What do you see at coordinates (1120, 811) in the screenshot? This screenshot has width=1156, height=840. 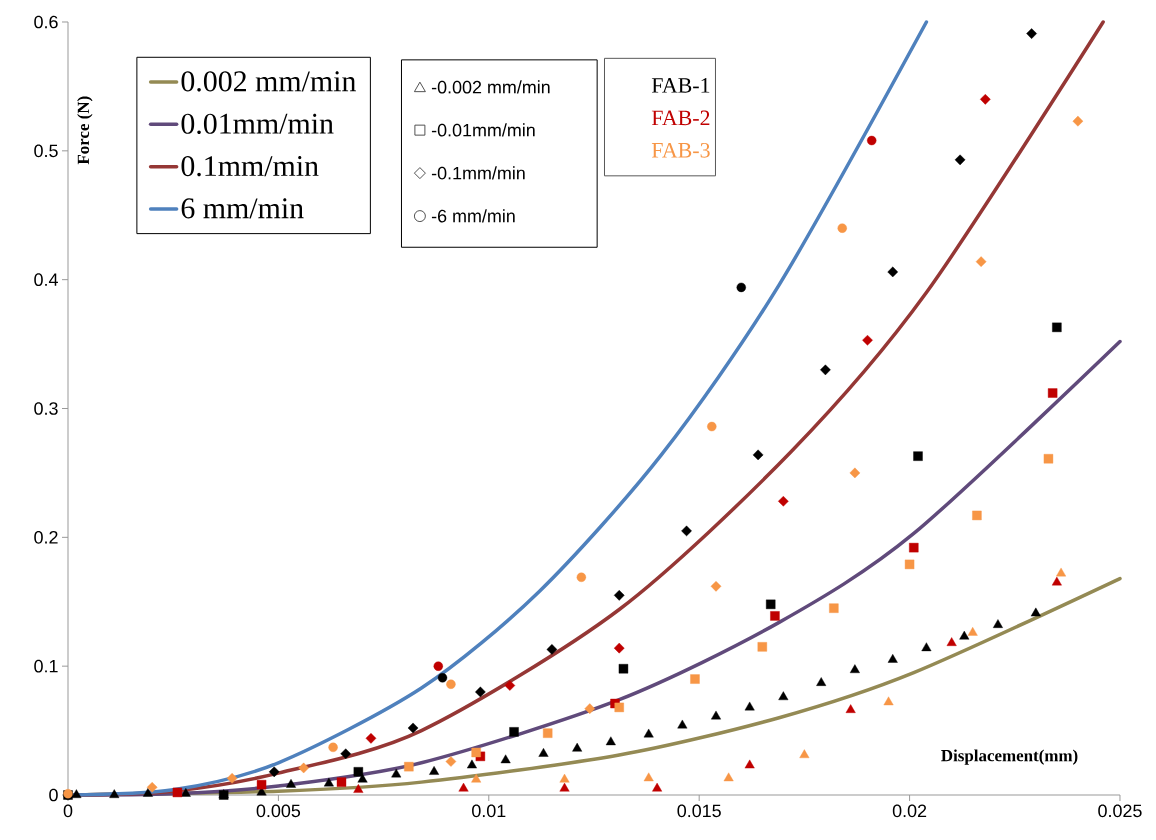 I see `x-tick-label: 0.025` at bounding box center [1120, 811].